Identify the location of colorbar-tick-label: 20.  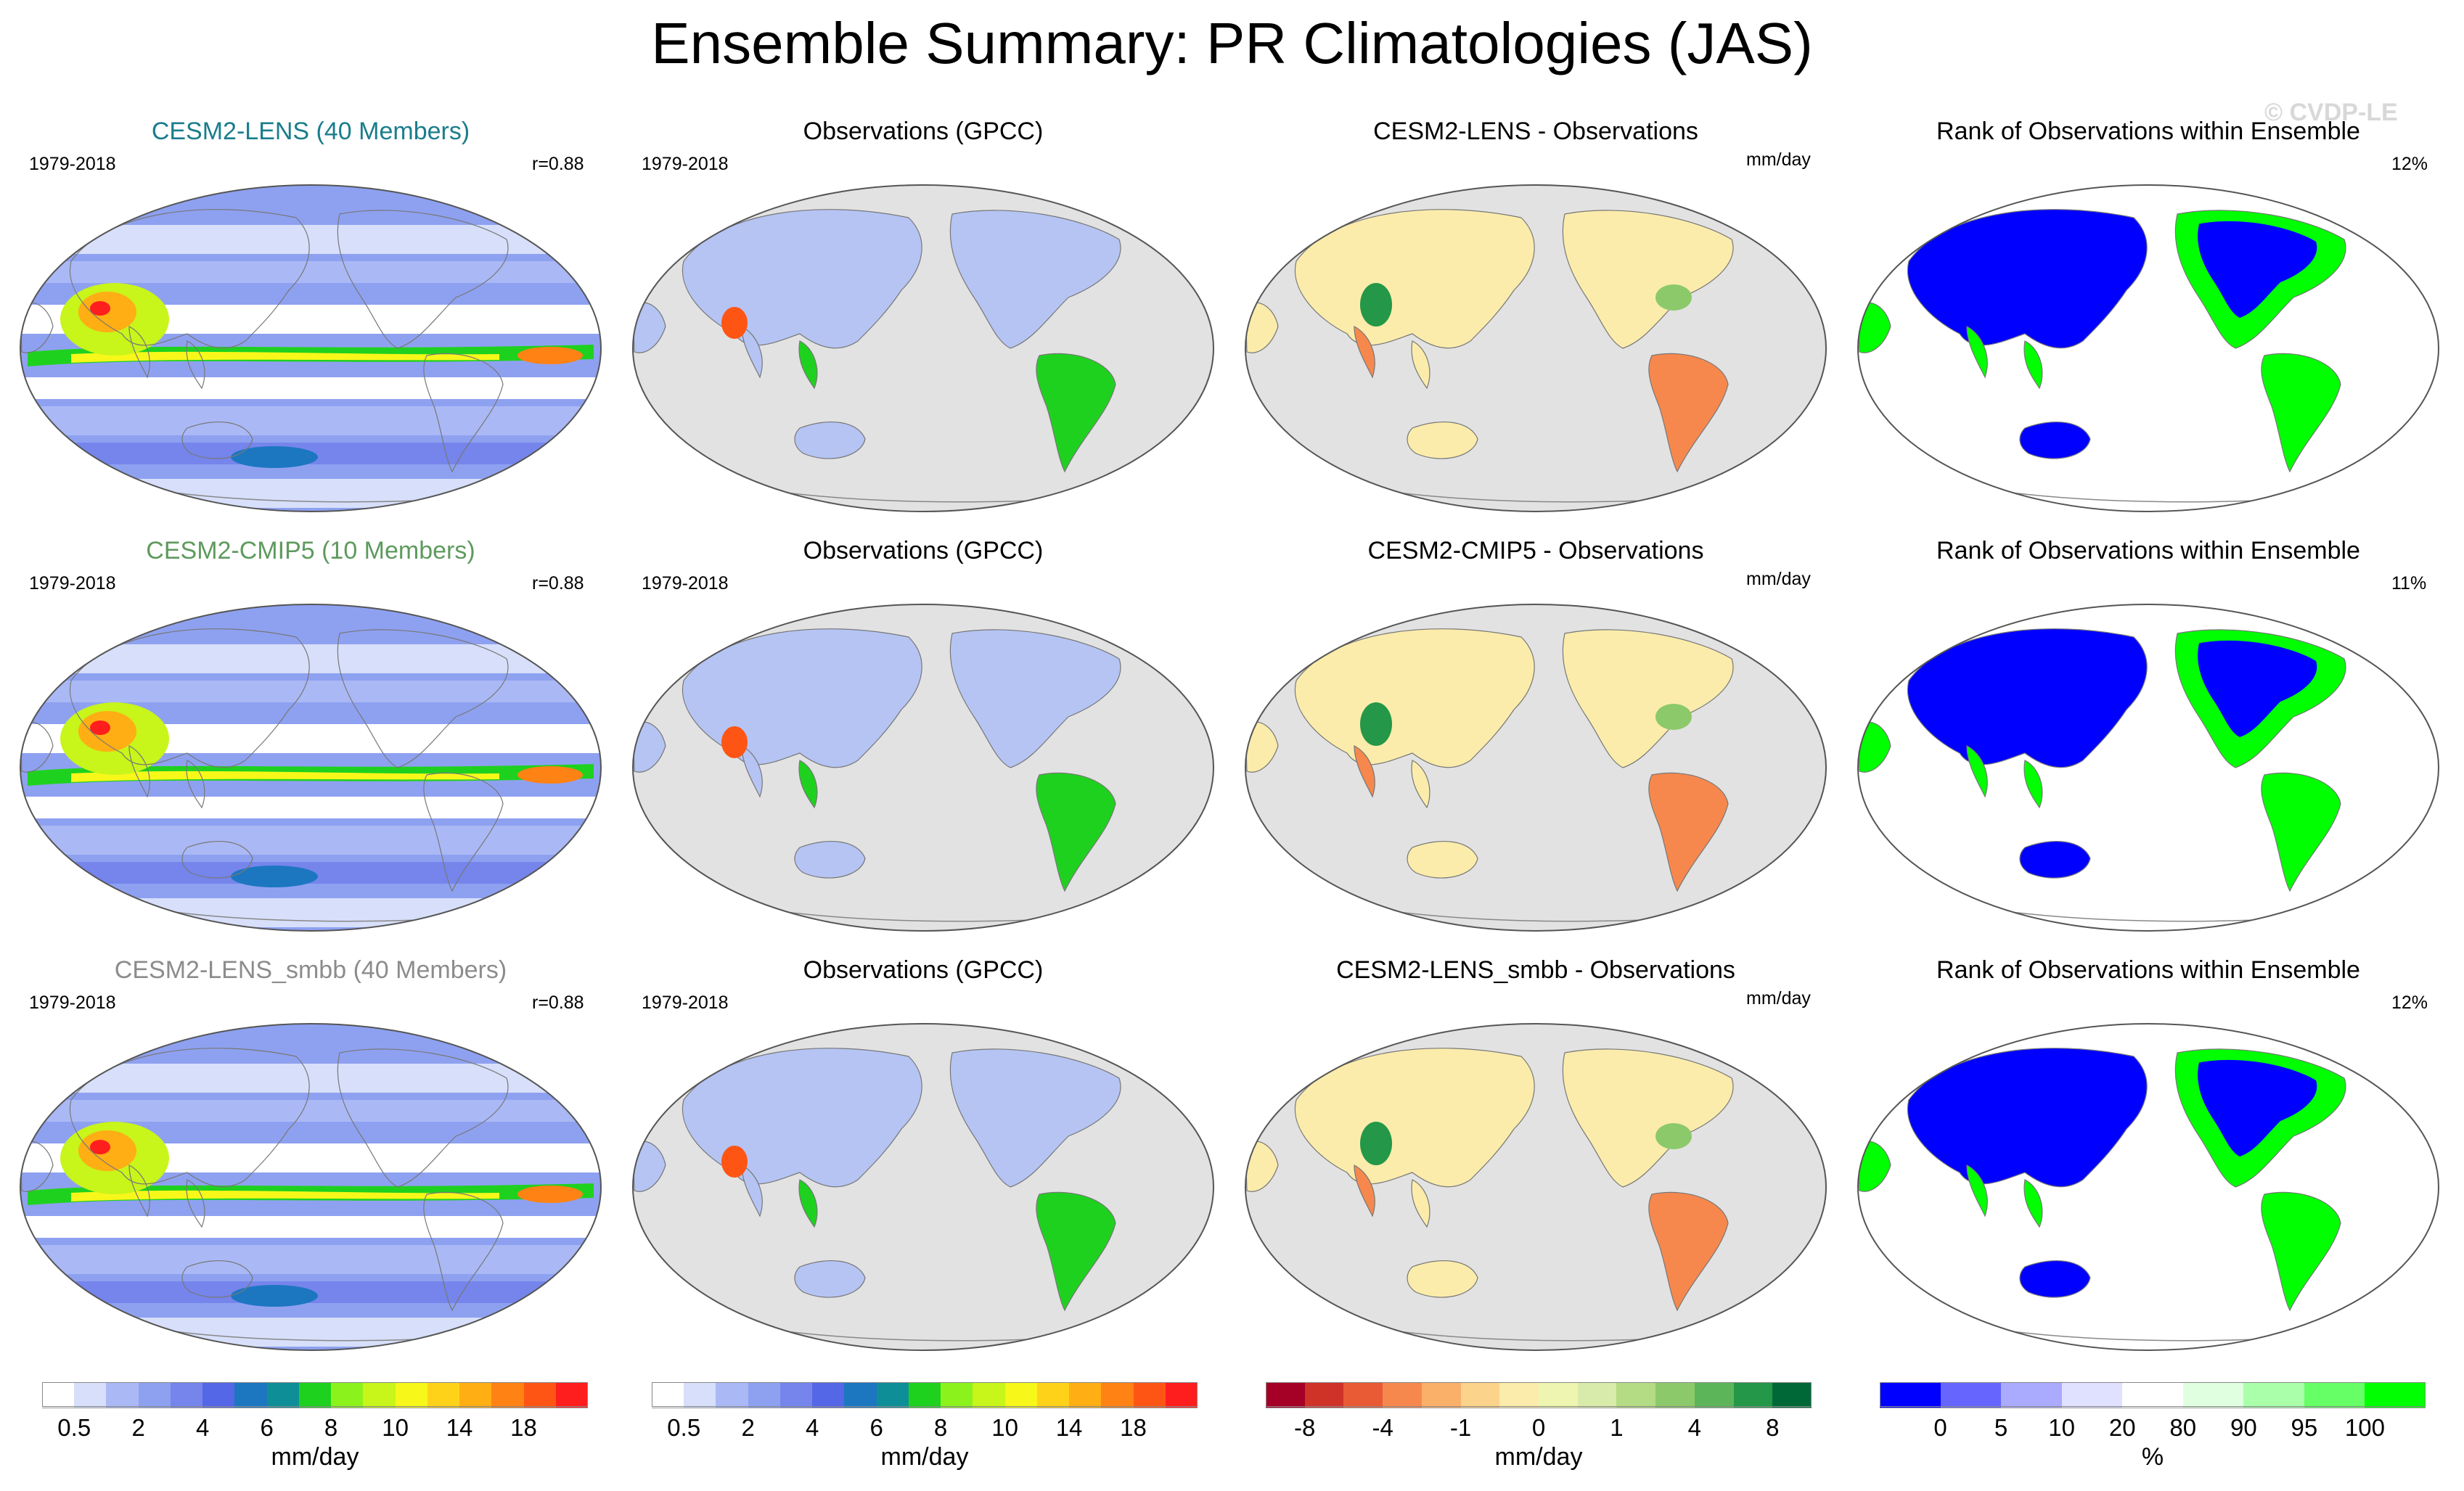
(2122, 1427).